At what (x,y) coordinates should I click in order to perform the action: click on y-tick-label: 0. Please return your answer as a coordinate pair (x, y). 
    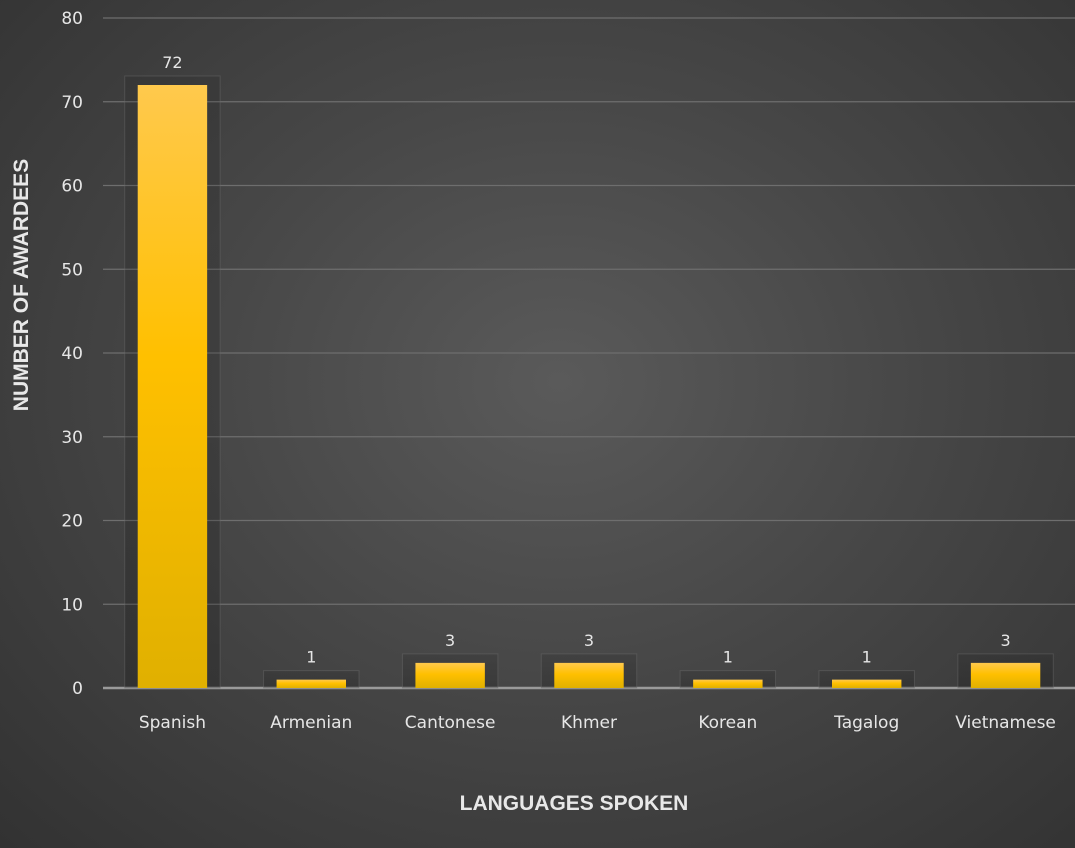
    Looking at the image, I should click on (77, 689).